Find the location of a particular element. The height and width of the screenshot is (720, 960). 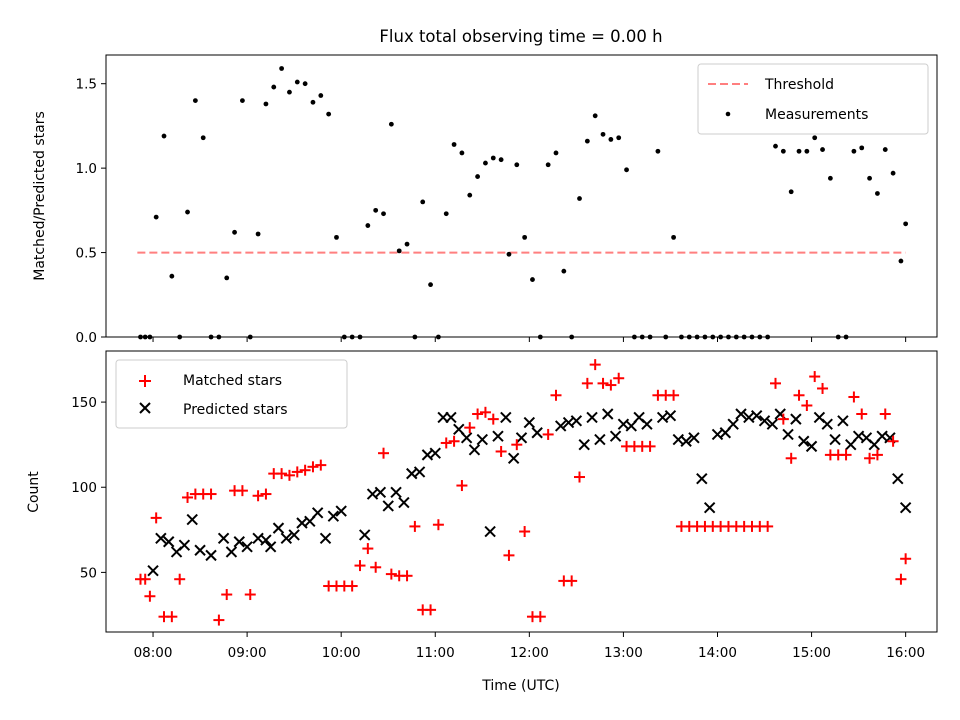

legend-measurements-marker is located at coordinates (728, 114).